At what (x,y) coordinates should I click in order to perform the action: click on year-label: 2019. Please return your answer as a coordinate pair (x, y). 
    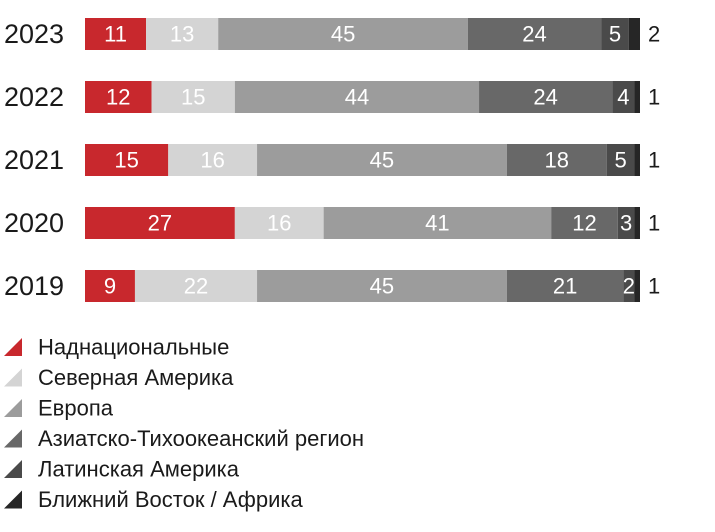
    Looking at the image, I should click on (34, 286).